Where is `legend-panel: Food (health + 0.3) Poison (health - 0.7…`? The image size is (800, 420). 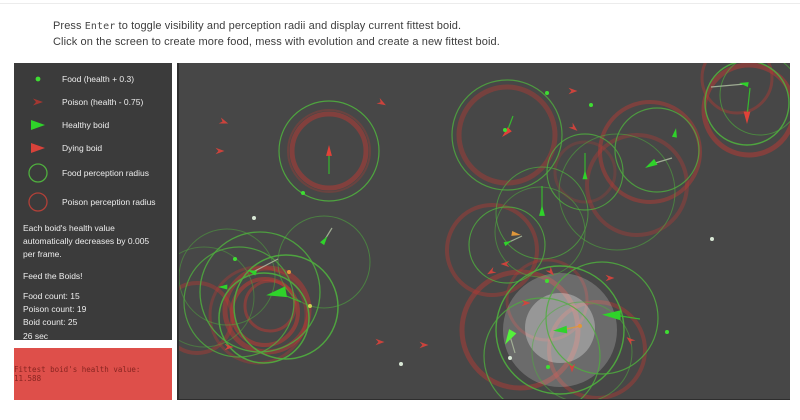
legend-panel: Food (health + 0.3) Poison (health - 0.7… is located at coordinates (93, 202).